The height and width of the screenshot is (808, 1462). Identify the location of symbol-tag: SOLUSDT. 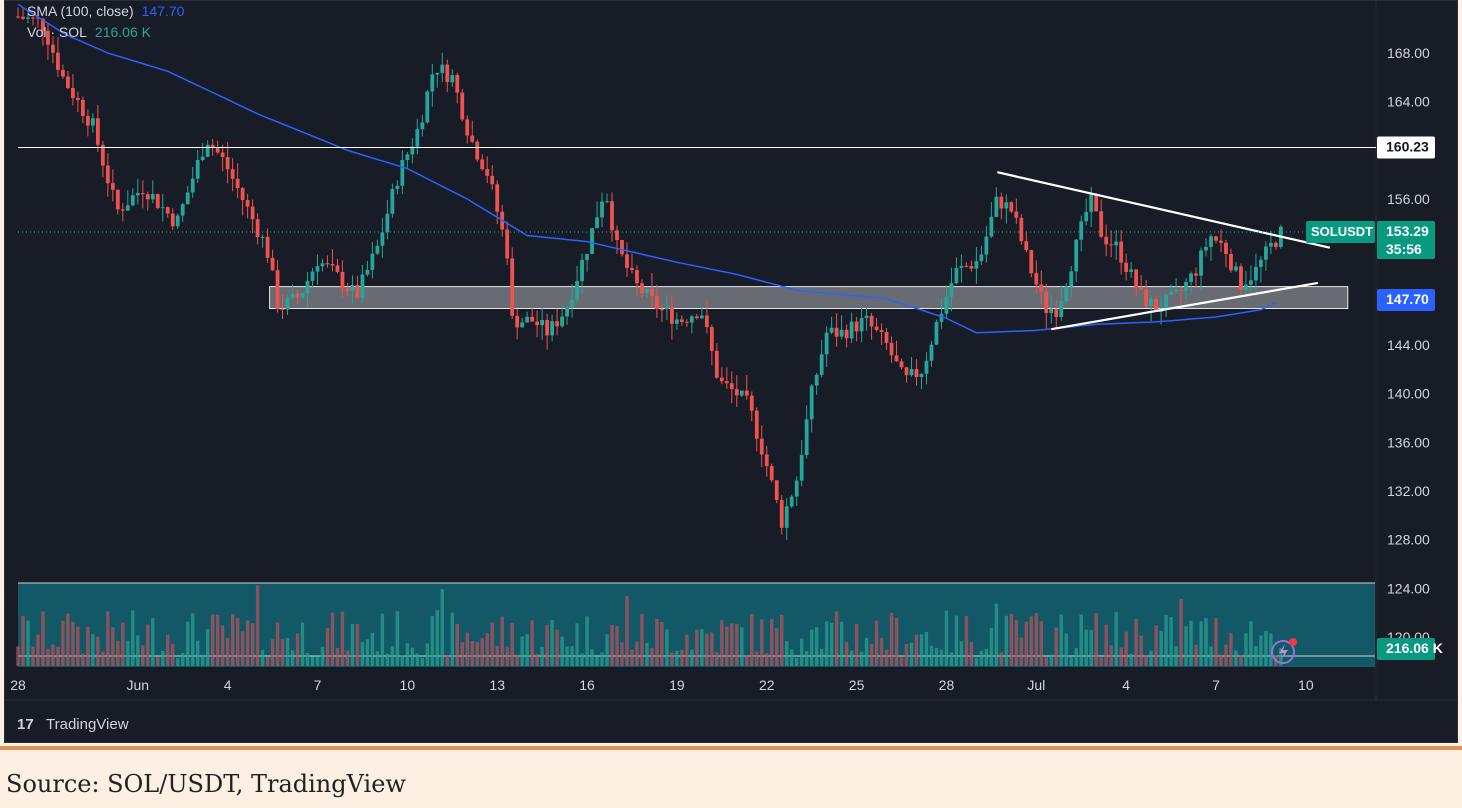
(1342, 231).